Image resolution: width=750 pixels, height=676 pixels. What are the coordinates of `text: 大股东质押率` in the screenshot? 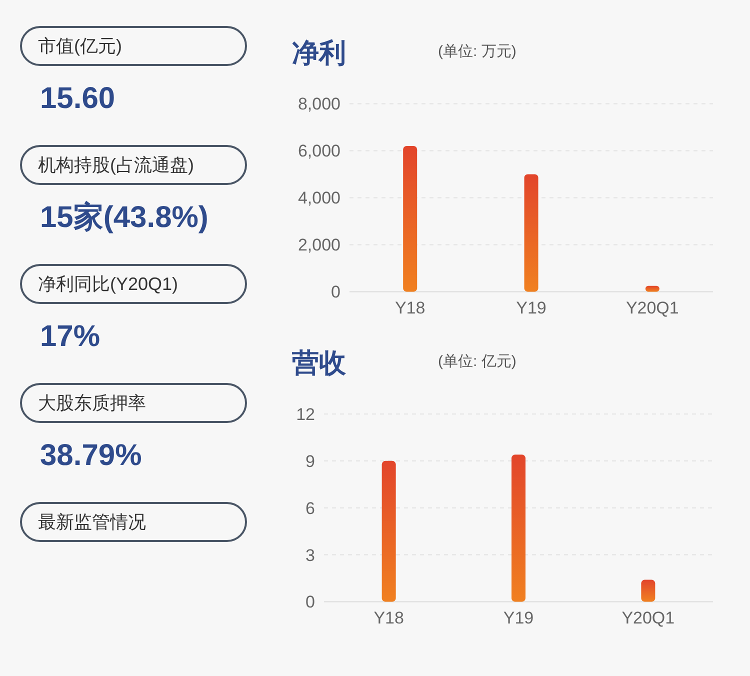 It's located at (92, 403).